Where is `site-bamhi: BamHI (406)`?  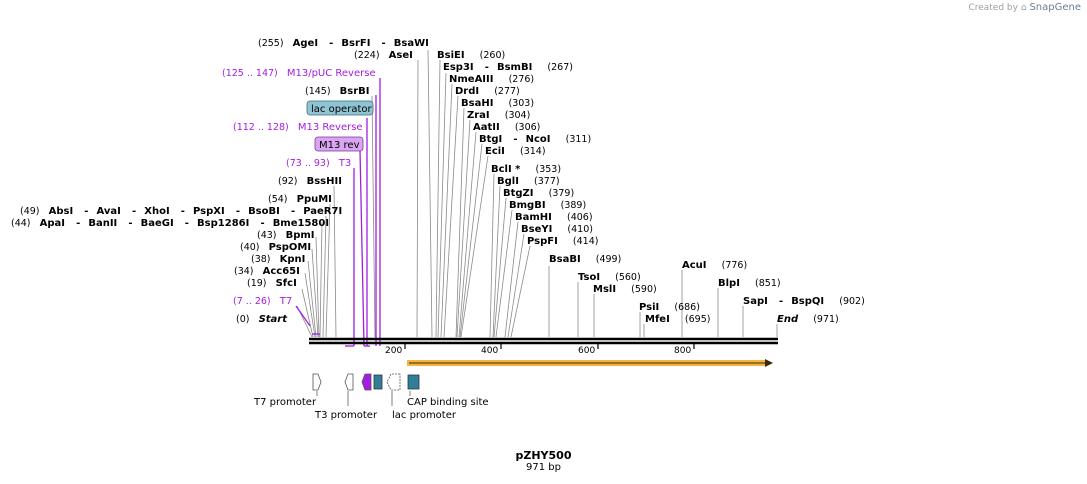
site-bamhi: BamHI (406) is located at coordinates (554, 214).